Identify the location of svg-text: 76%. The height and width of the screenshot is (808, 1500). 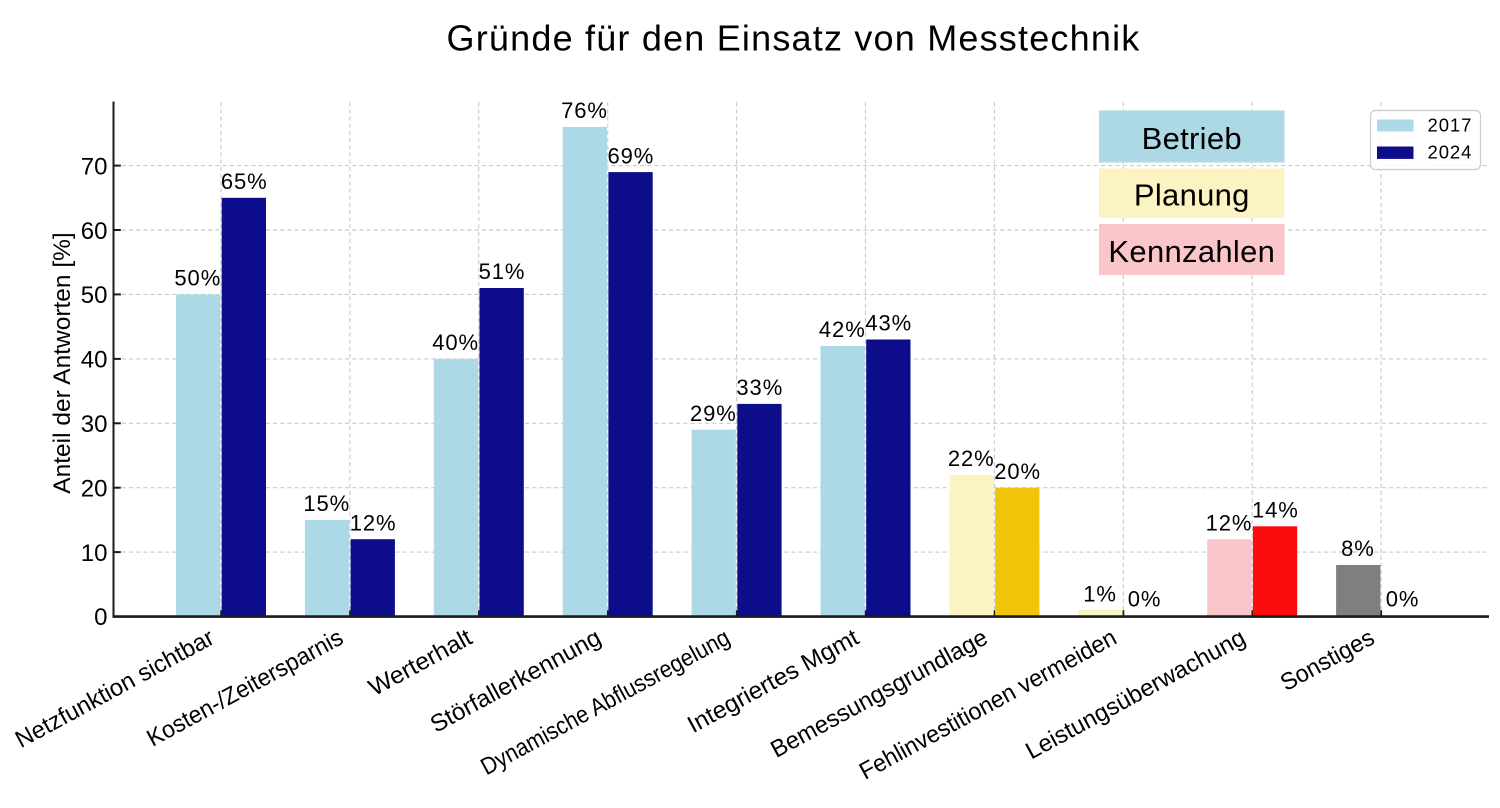
(584, 110).